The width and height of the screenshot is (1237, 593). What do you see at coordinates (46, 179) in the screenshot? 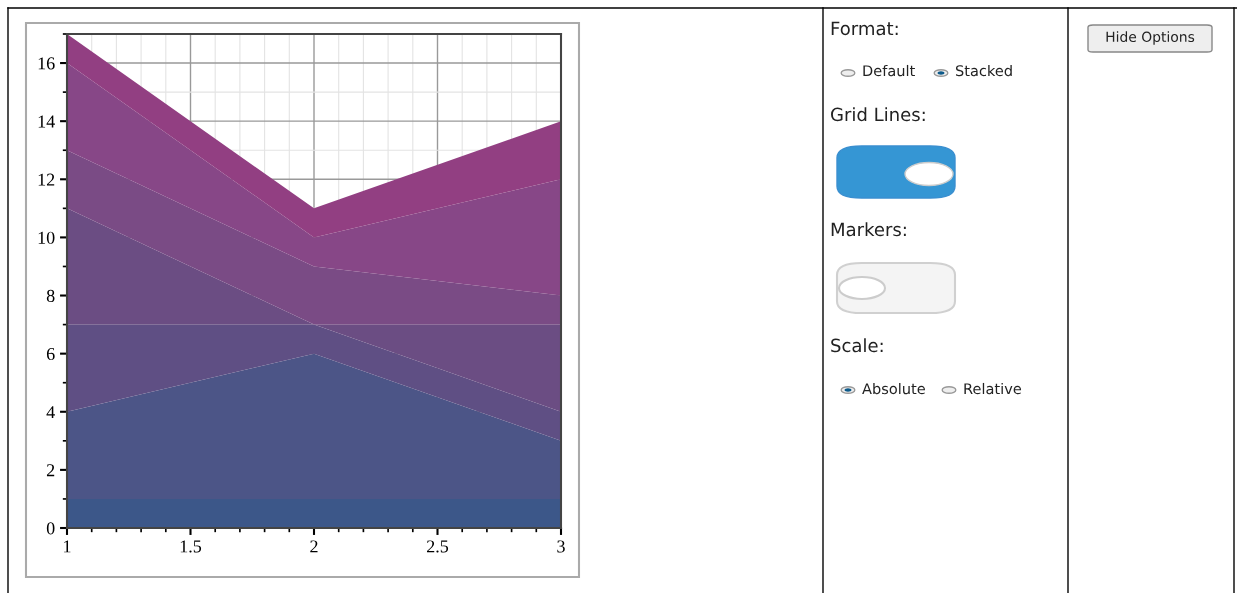
I see `y-tick-label: 12` at bounding box center [46, 179].